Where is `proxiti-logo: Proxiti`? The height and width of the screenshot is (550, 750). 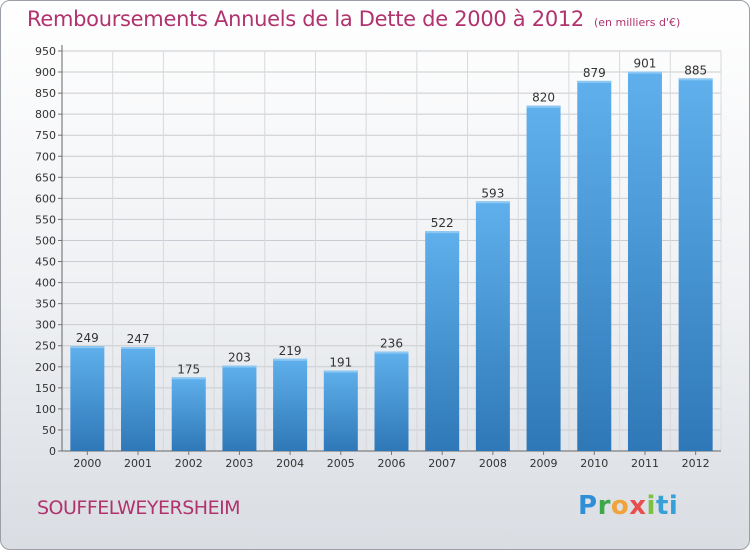
proxiti-logo: Proxiti is located at coordinates (628, 506).